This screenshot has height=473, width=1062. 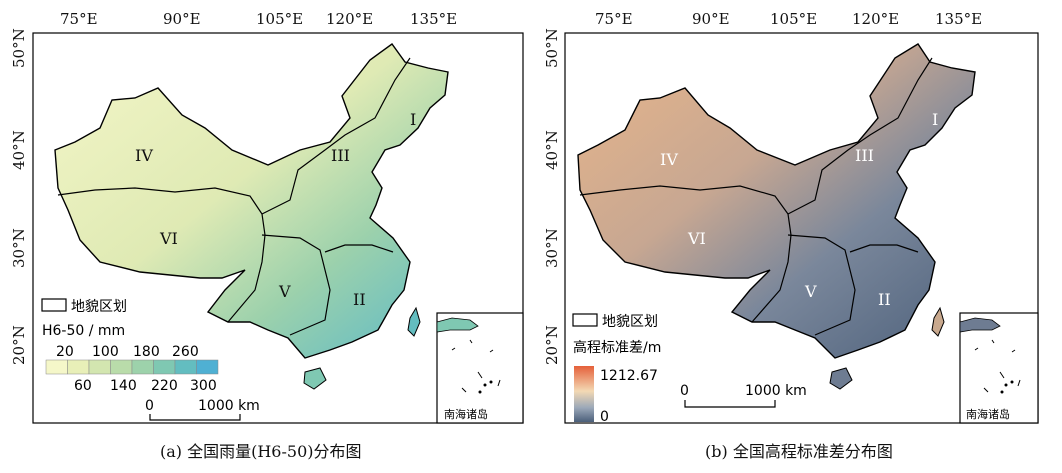 I want to click on legend-tick-300: 300, so click(x=203, y=386).